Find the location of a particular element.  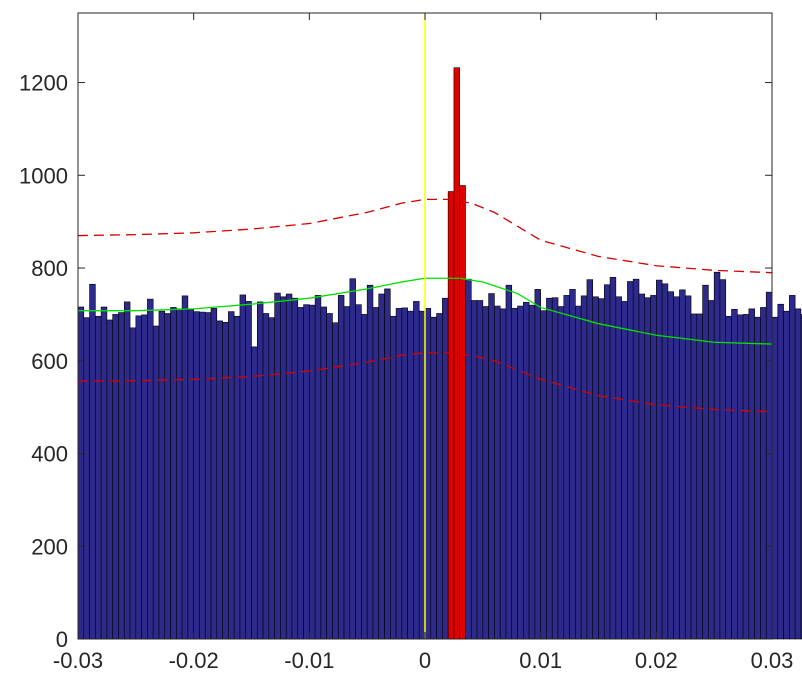

x-tick-label: 0.02 is located at coordinates (656, 660).